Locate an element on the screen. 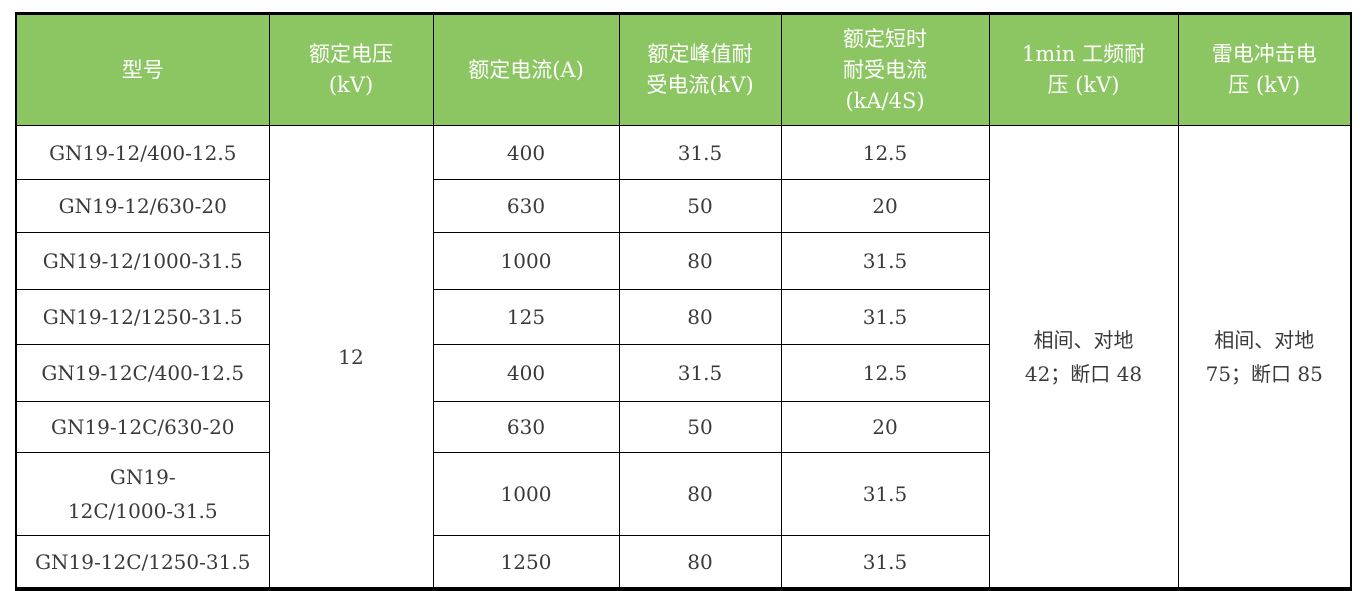 This screenshot has width=1366, height=591. model-cell: GN19-12C/630-20 is located at coordinates (142, 427).